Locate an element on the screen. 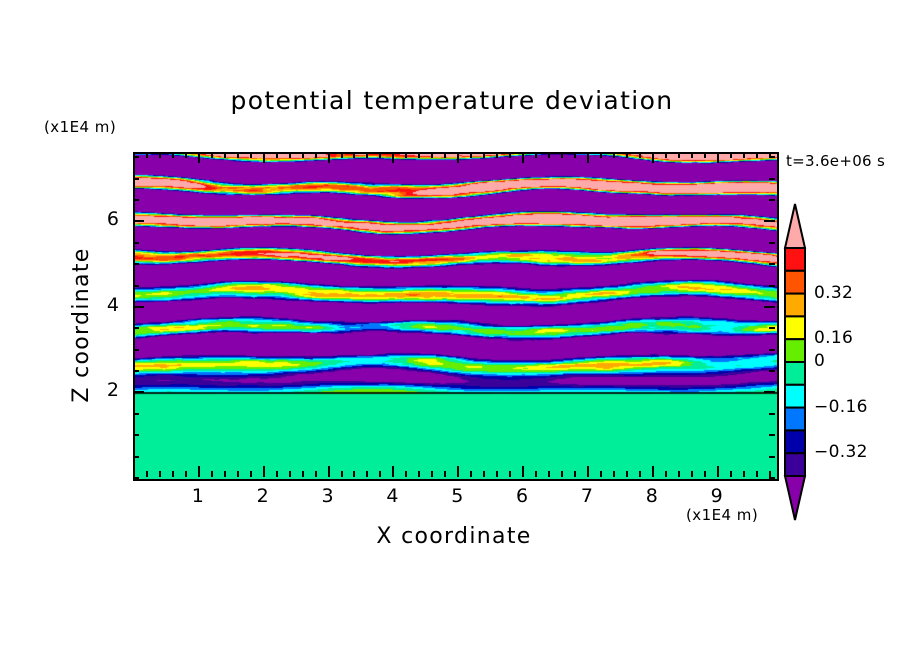  page-title: potential temperature deviation is located at coordinates (452, 100).